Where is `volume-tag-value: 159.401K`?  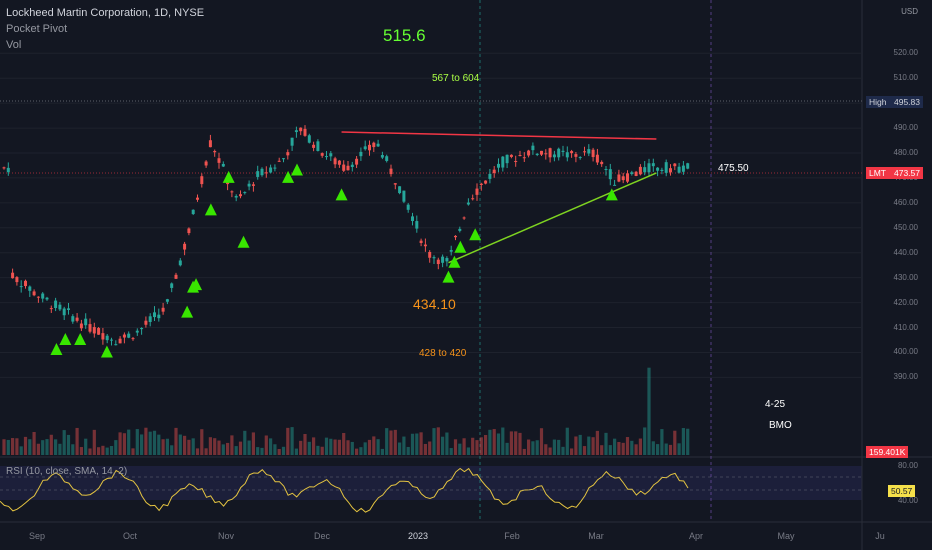
volume-tag-value: 159.401K is located at coordinates (887, 452).